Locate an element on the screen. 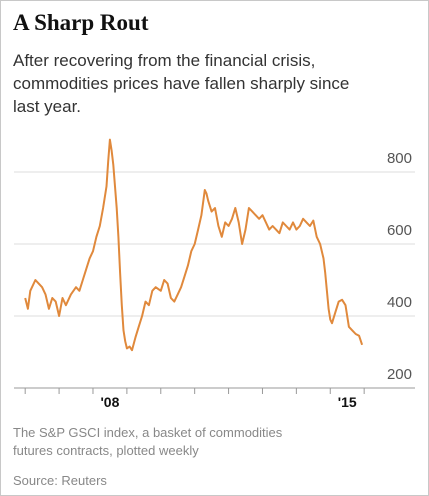 This screenshot has height=496, width=429. x-tick-label: '08 is located at coordinates (109, 402).